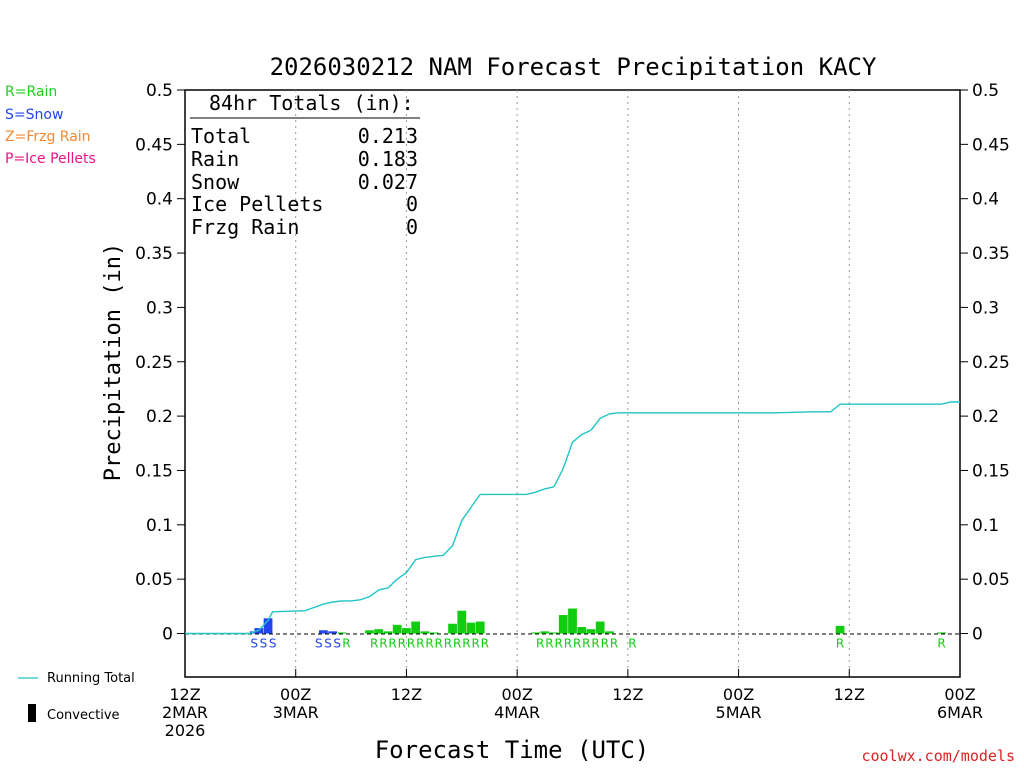 This screenshot has height=768, width=1024. Describe the element at coordinates (215, 159) in the screenshot. I see `rain-label: Rain` at that location.